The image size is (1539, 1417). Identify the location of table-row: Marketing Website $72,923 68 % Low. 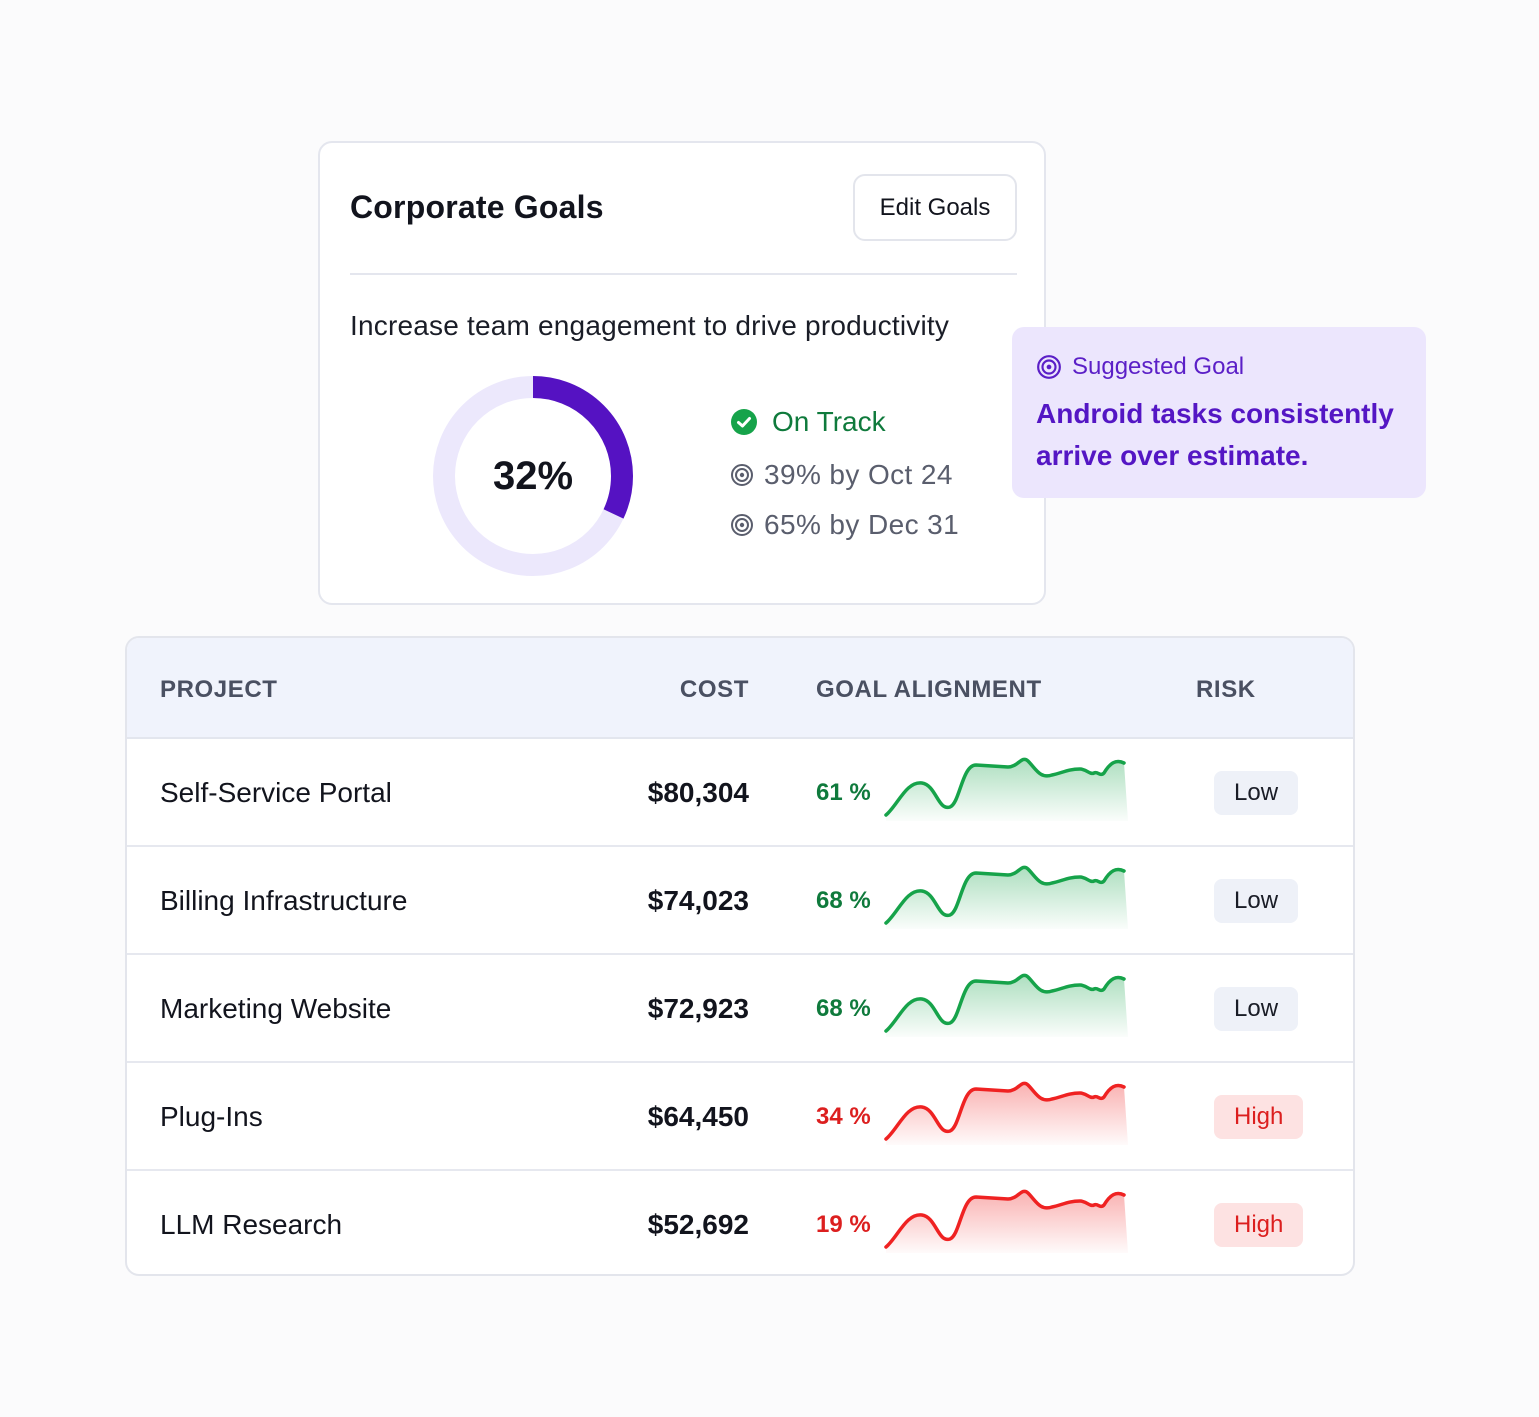
(740, 1009).